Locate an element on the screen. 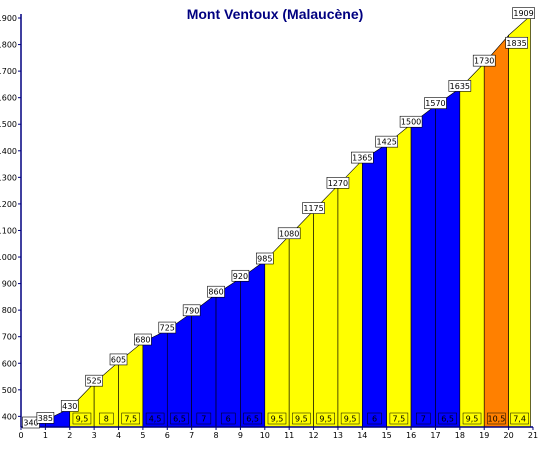 The image size is (550, 450). altitude-label: 680 is located at coordinates (142, 340).